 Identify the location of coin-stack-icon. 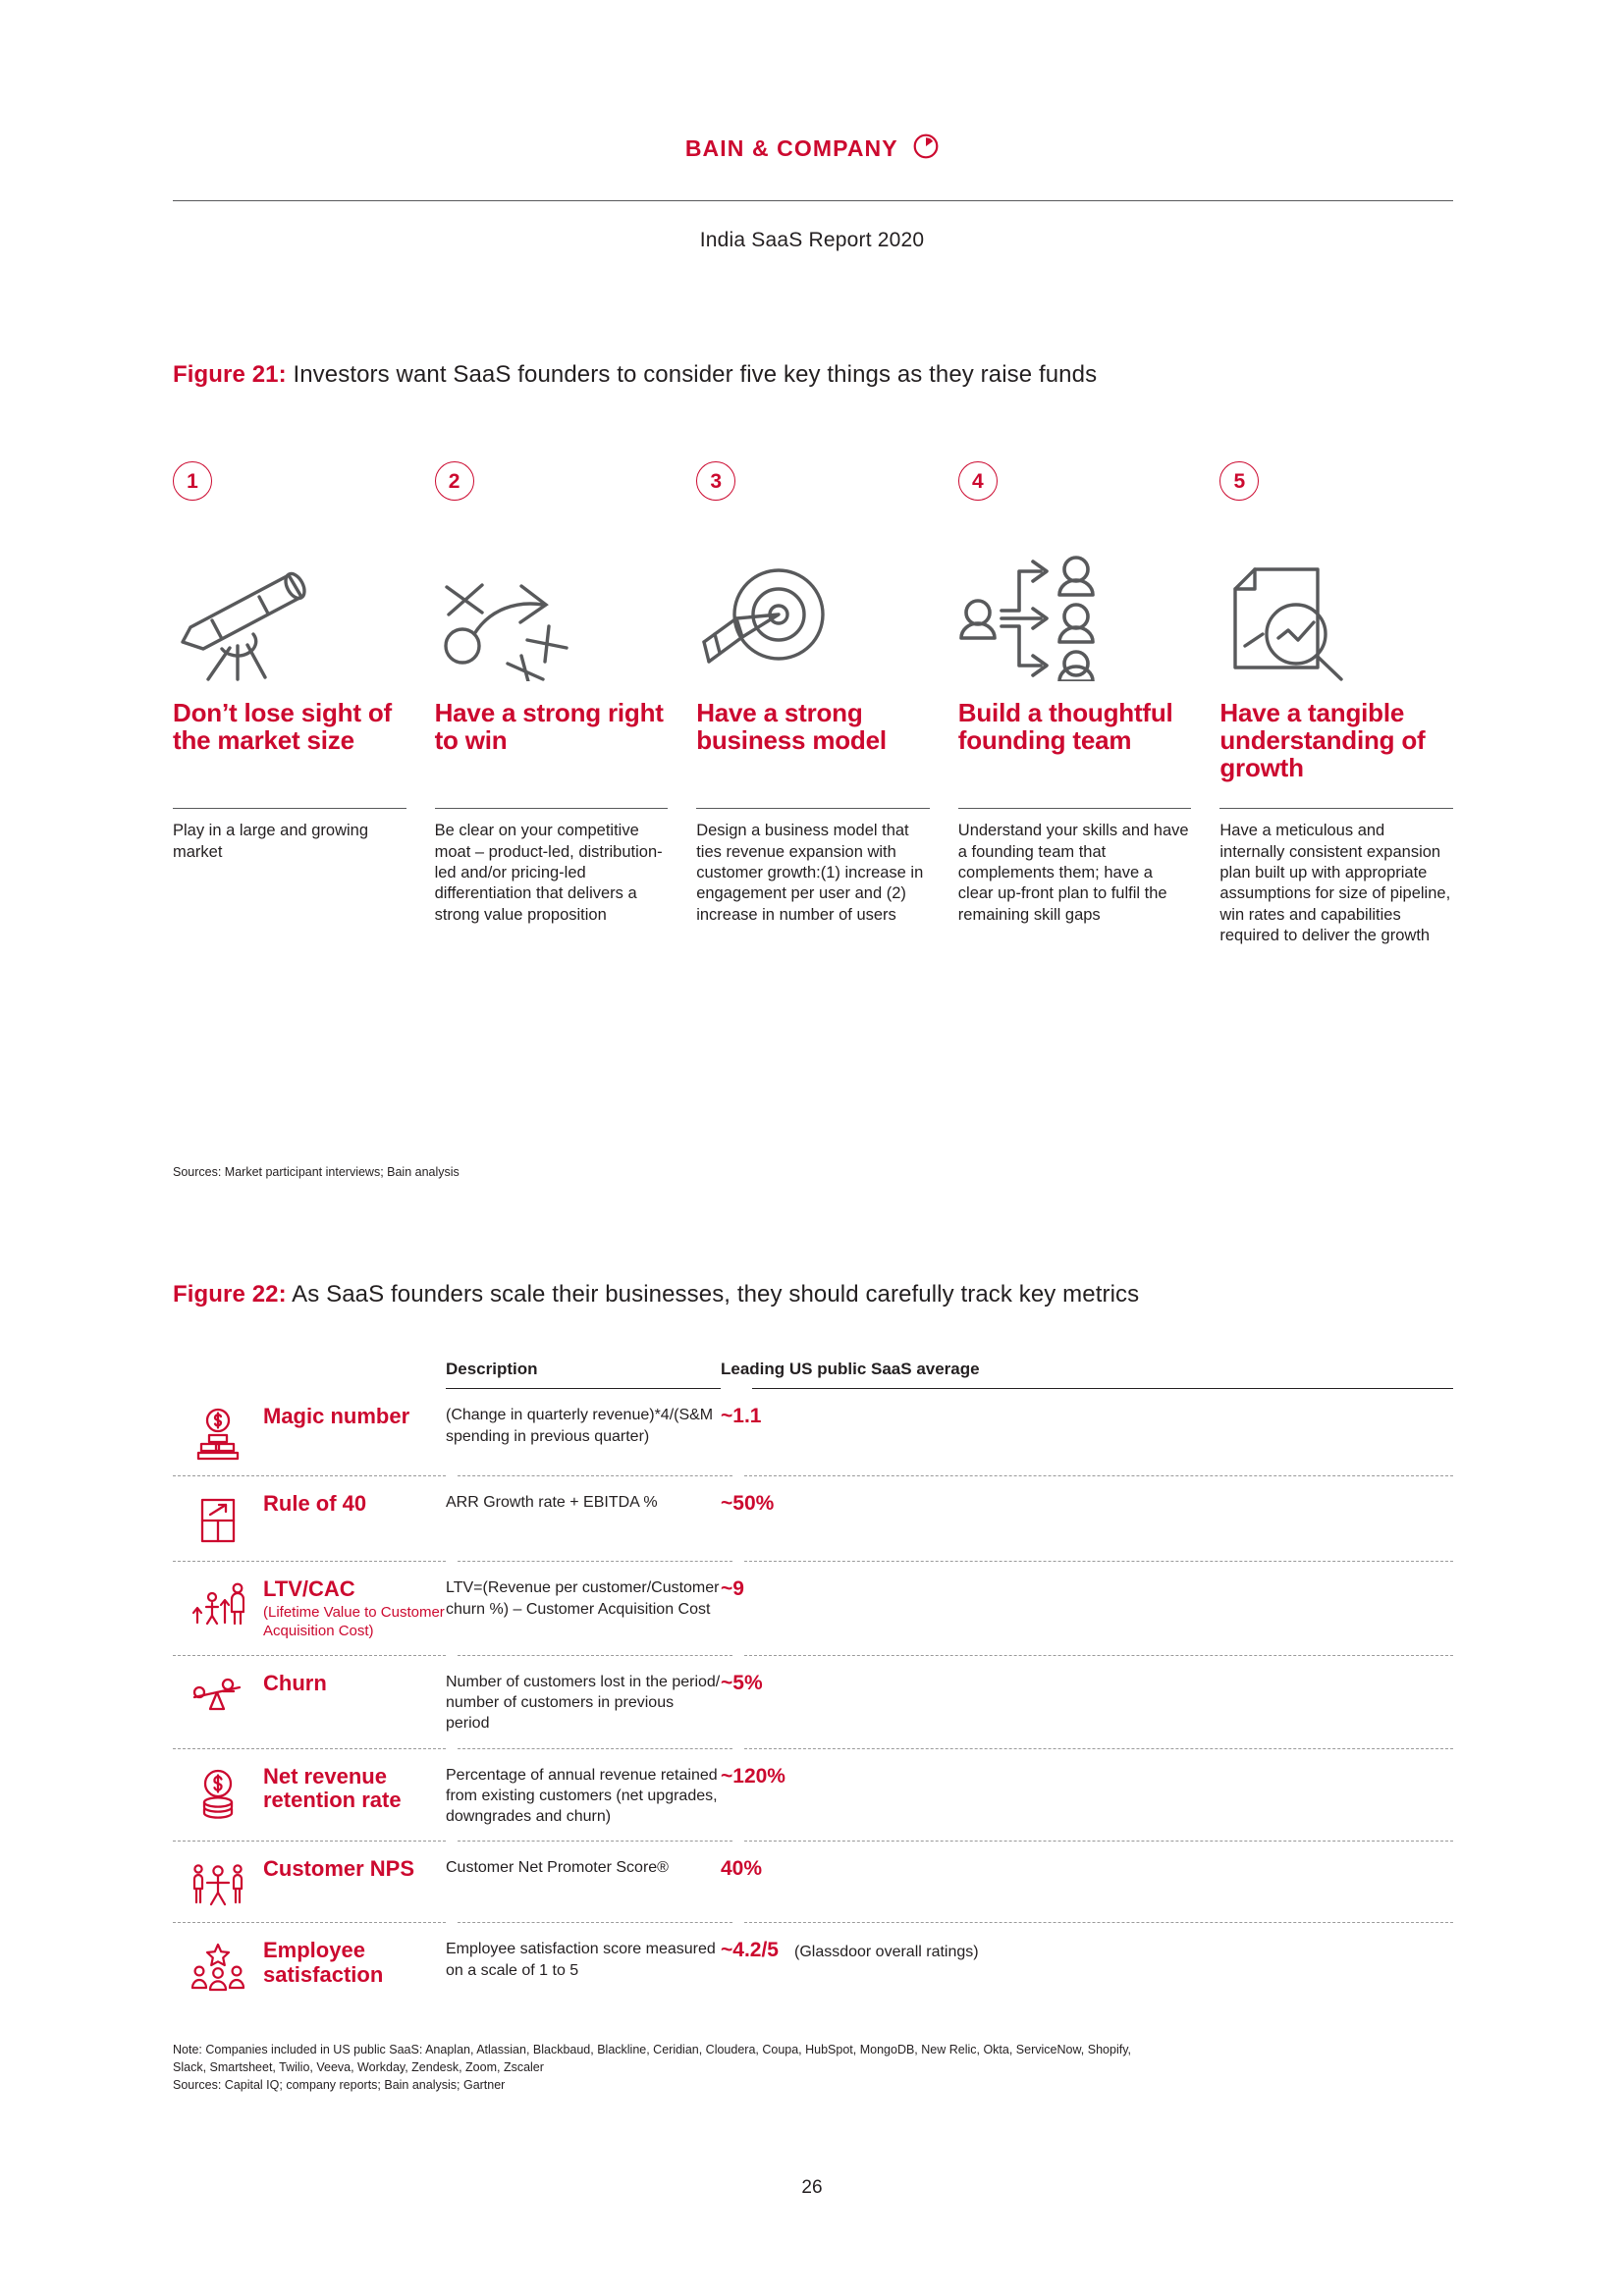
(218, 1793).